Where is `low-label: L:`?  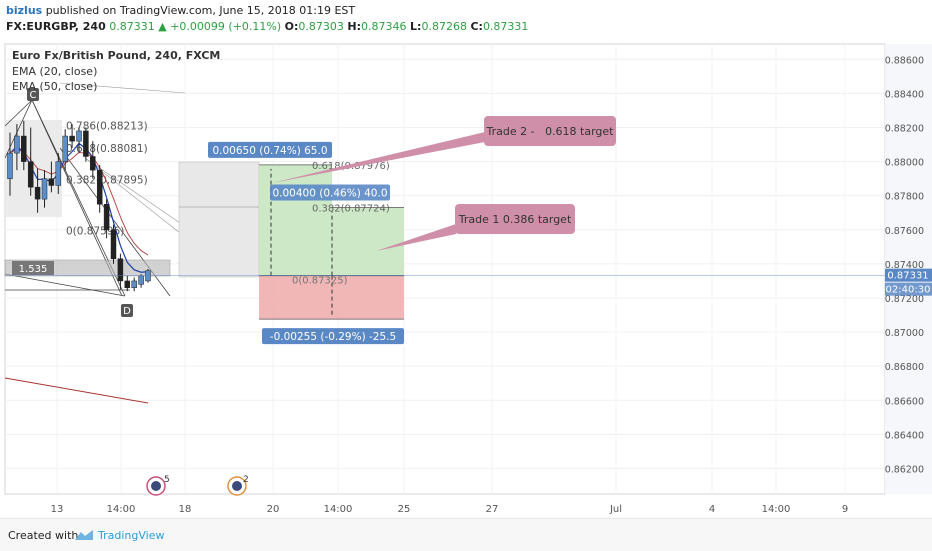
low-label: L: is located at coordinates (416, 26).